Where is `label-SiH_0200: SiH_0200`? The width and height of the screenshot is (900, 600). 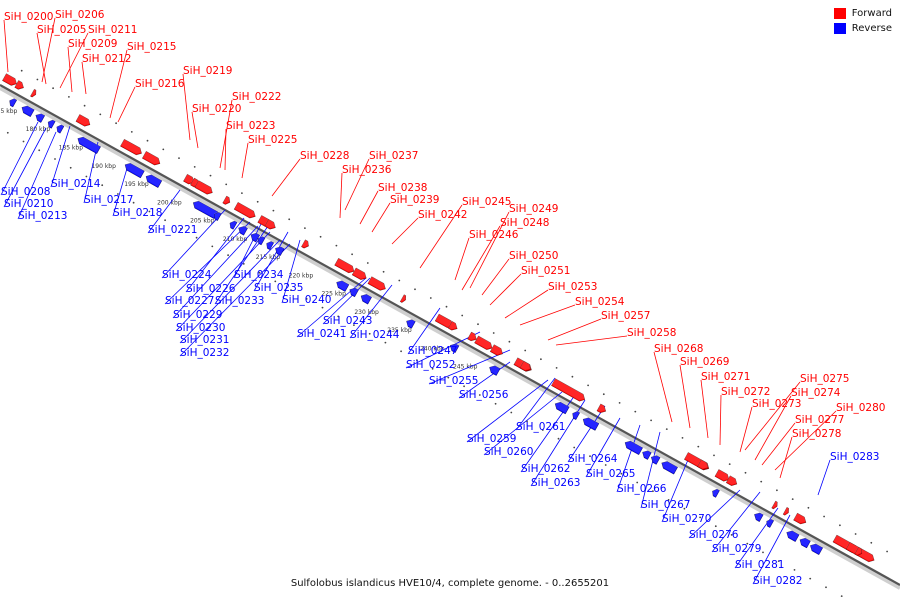 label-SiH_0200: SiH_0200 is located at coordinates (28, 17).